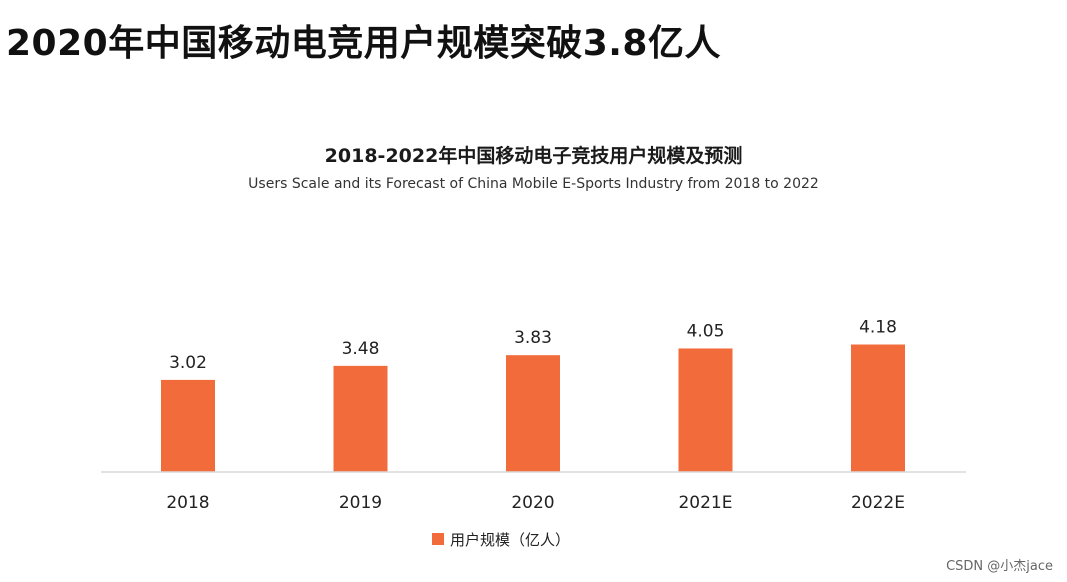 This screenshot has height=582, width=1067. Describe the element at coordinates (878, 408) in the screenshot. I see `bar-2022e` at that location.